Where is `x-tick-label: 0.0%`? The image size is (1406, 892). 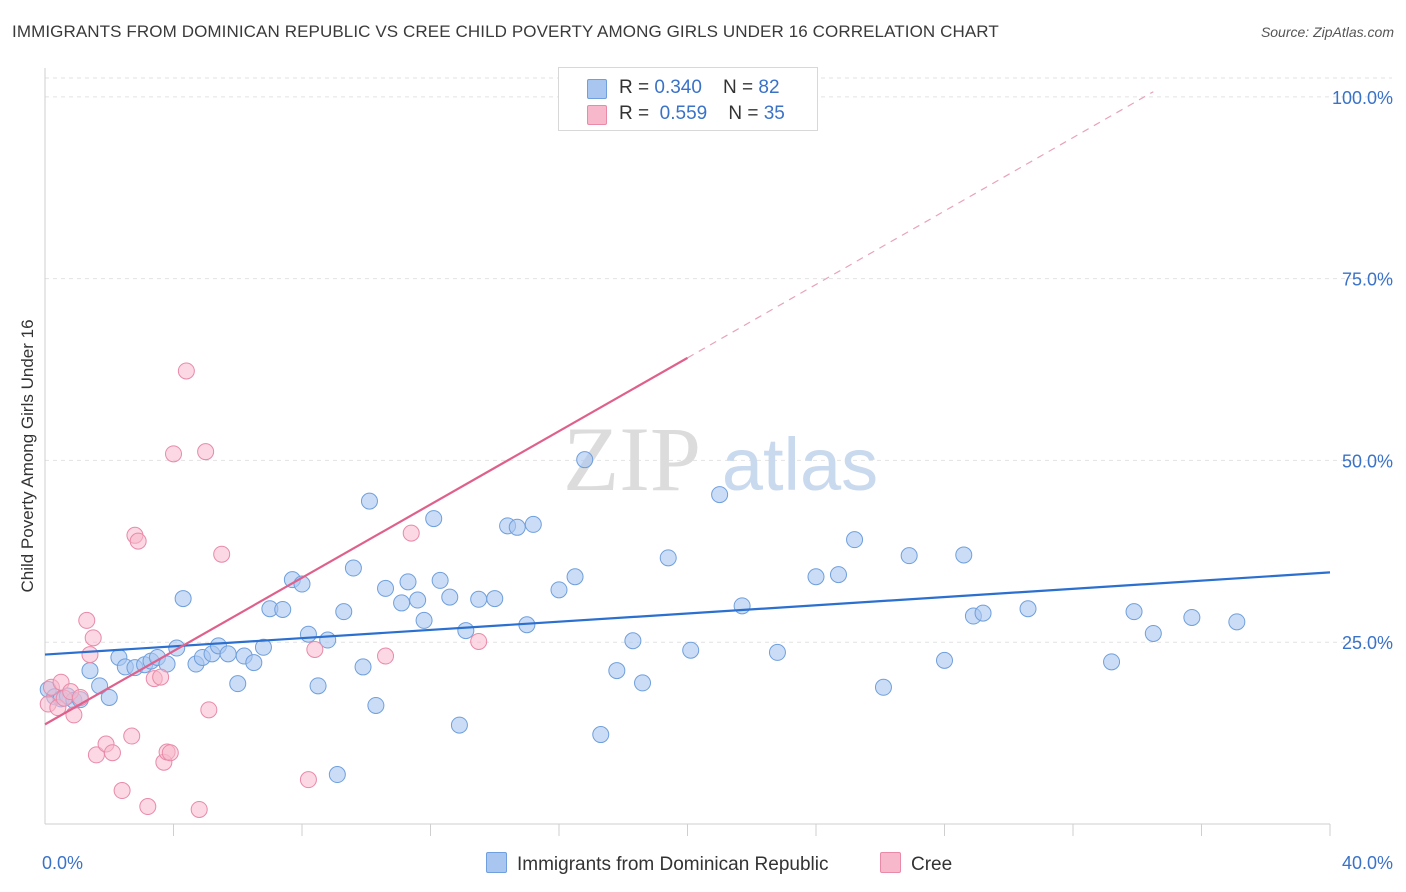
x-tick-label: 0.0% is located at coordinates (62, 863).